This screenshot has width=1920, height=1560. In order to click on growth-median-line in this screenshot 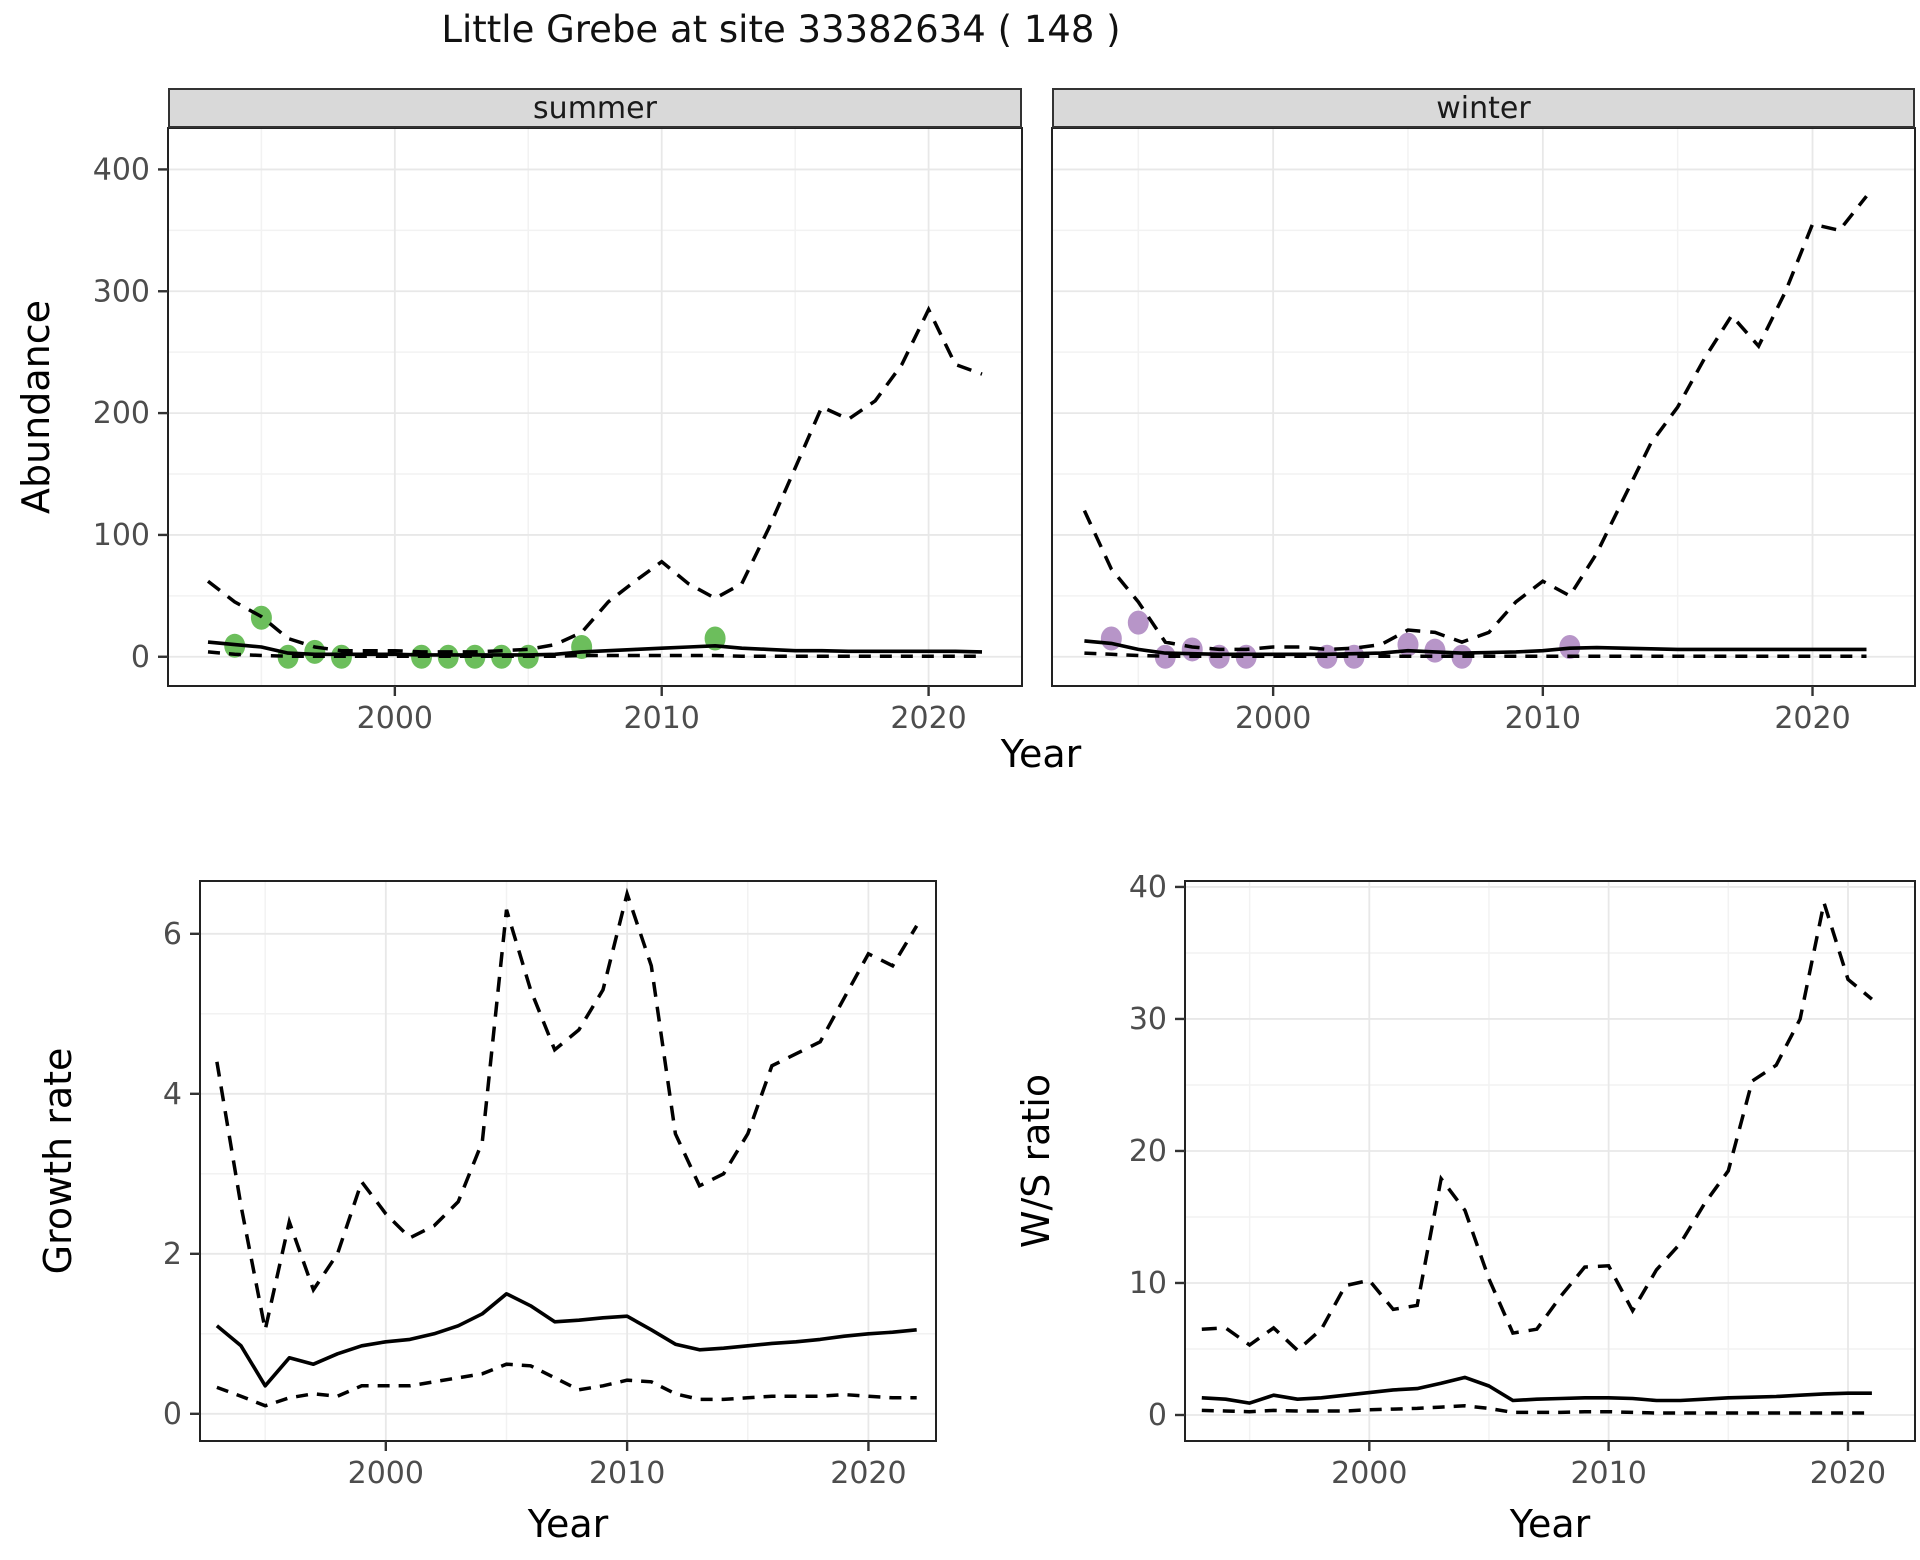, I will do `click(566, 1340)`.